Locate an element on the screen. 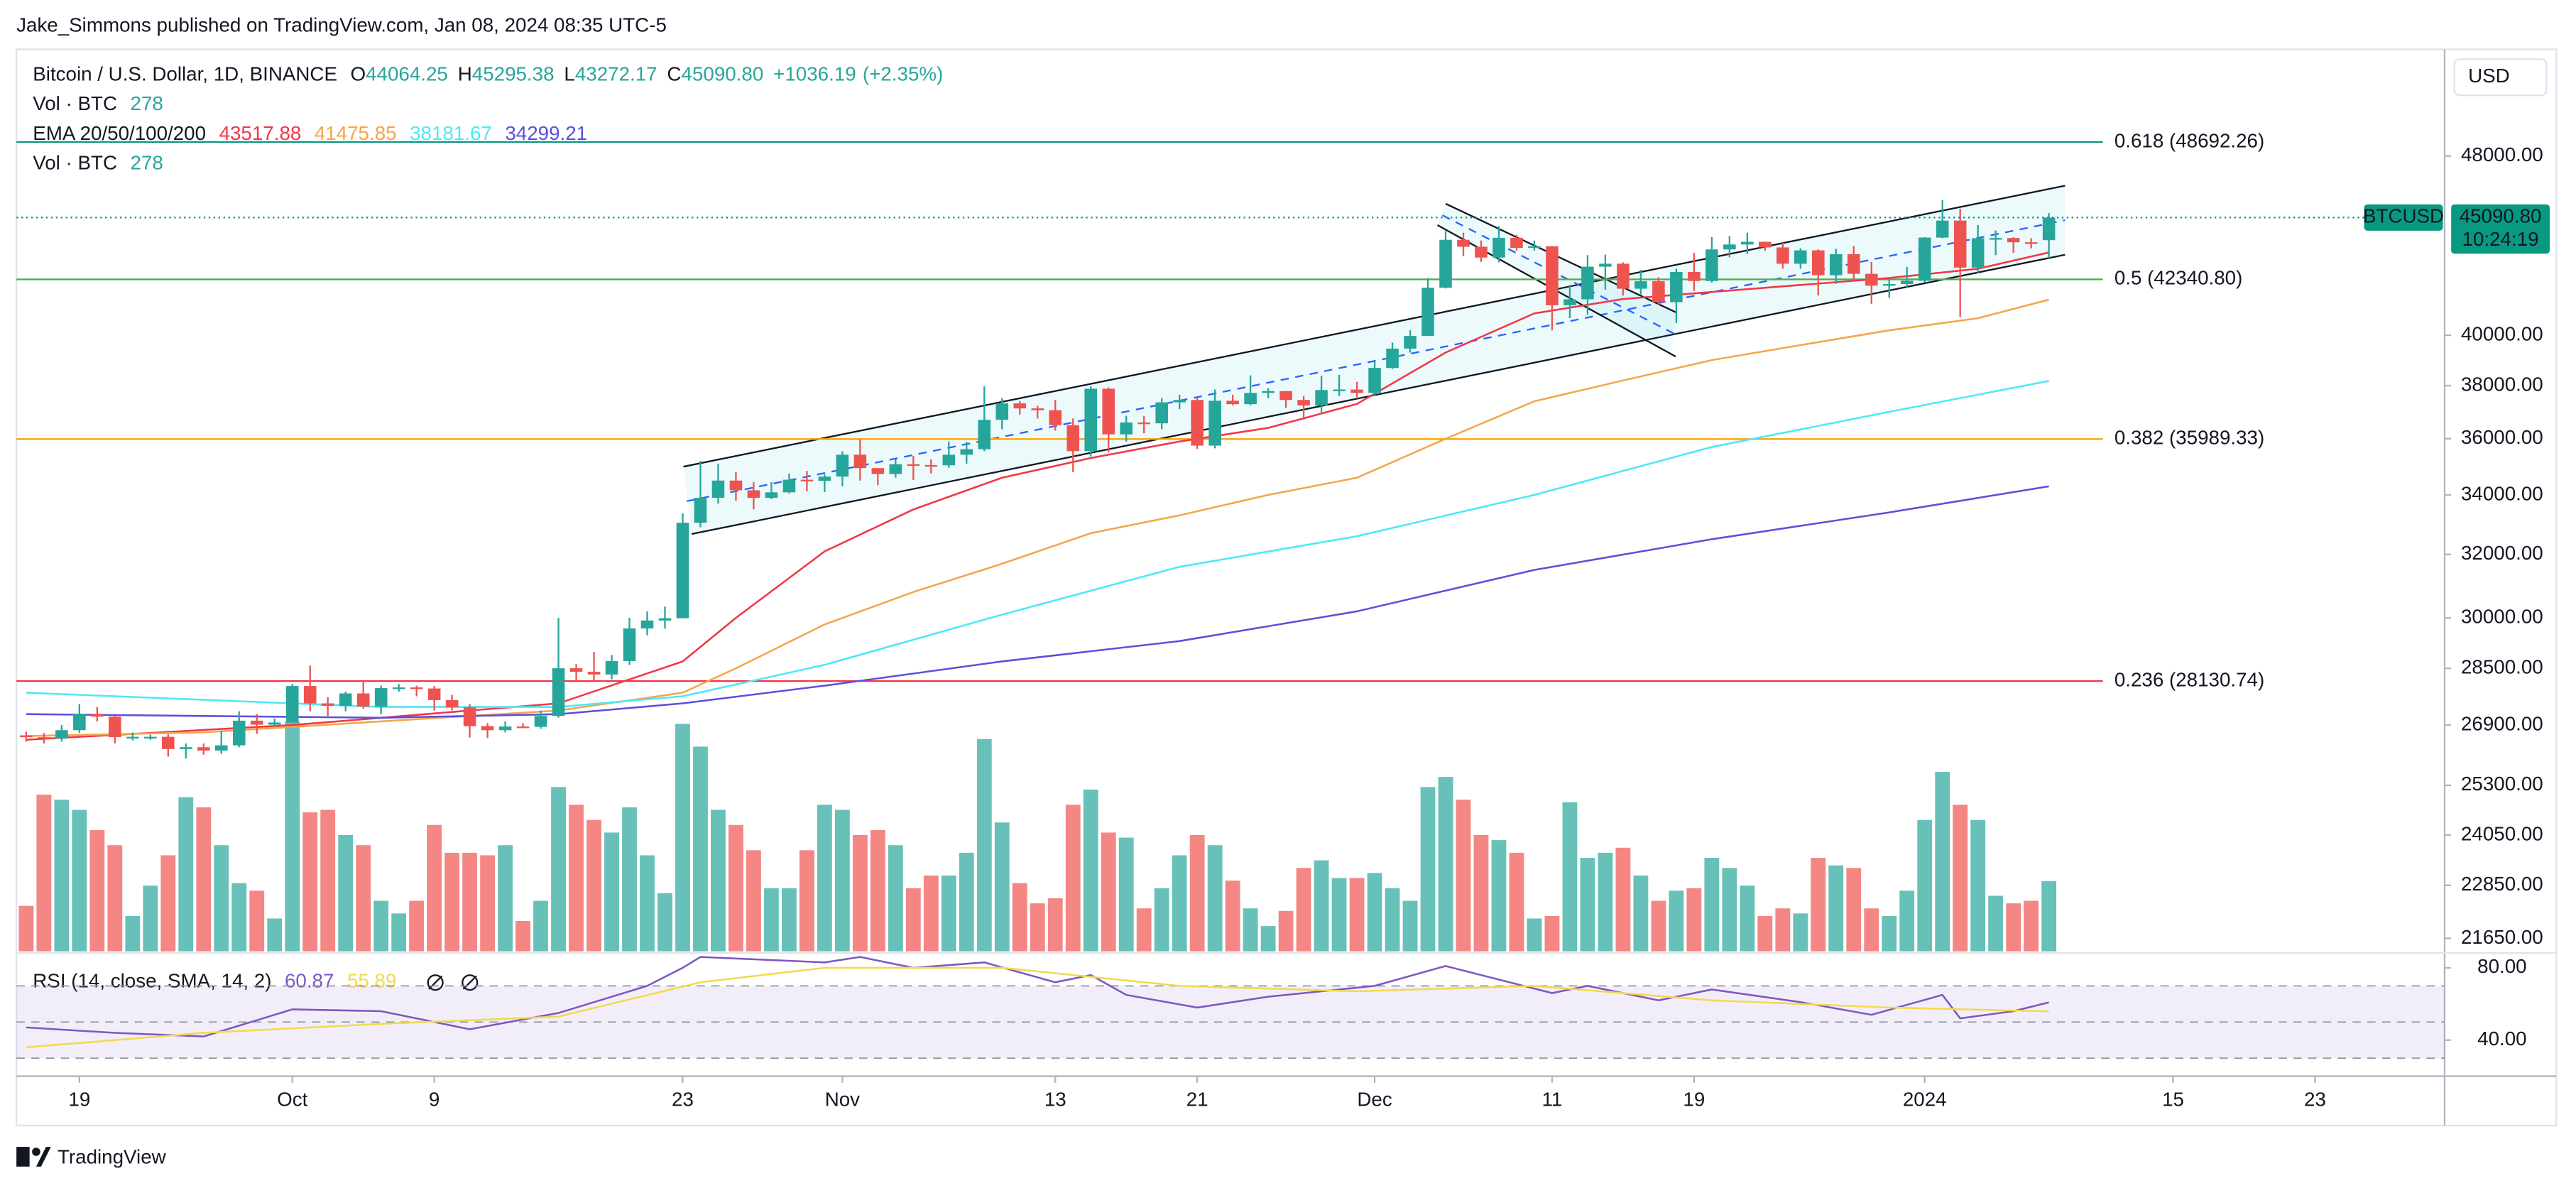  x-tick-label: 21 is located at coordinates (1197, 1100).